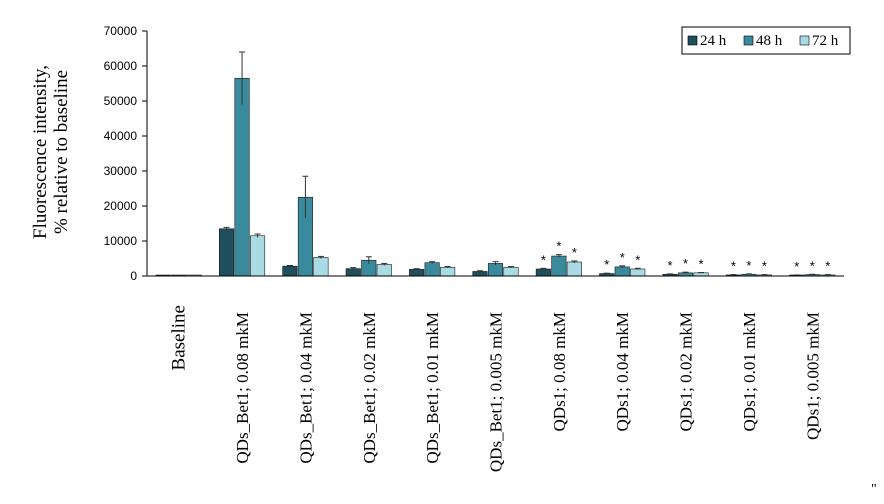 Image resolution: width=884 pixels, height=504 pixels. Describe the element at coordinates (305, 388) in the screenshot. I see `x-tick-label: QDs_Bet1; 0.04 mkM` at that location.